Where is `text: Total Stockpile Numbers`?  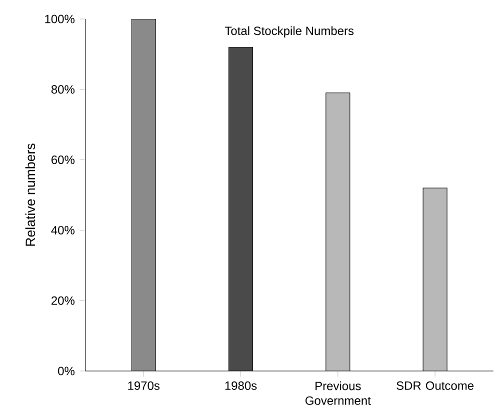 text: Total Stockpile Numbers is located at coordinates (289, 32).